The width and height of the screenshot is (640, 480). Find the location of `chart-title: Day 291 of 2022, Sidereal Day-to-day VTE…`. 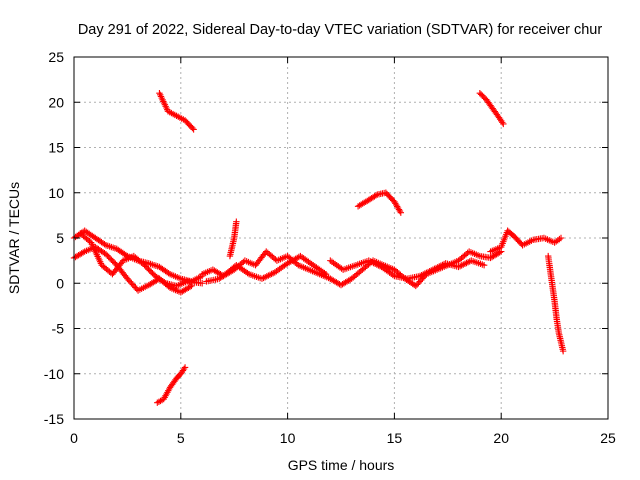

chart-title: Day 291 of 2022, Sidereal Day-to-day VTE… is located at coordinates (340, 30).